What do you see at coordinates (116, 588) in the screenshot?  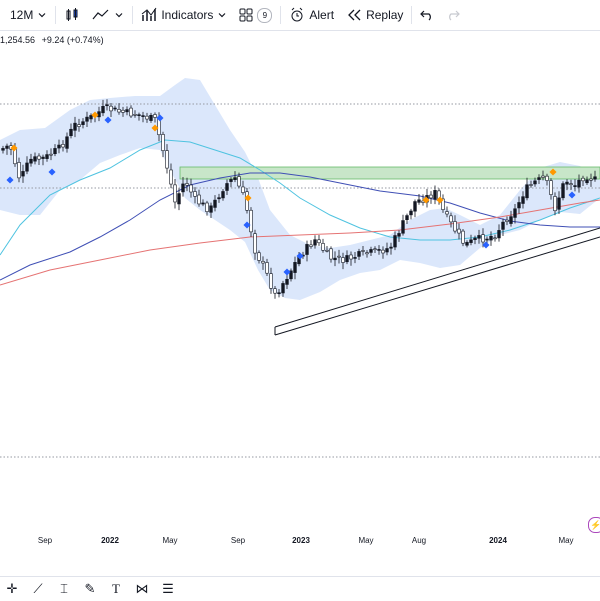 I see `text-icon: T` at bounding box center [116, 588].